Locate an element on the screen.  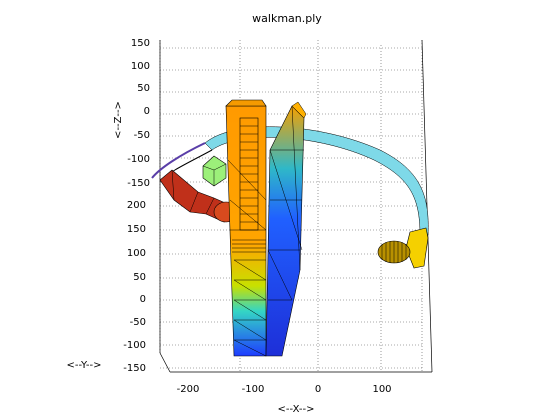
z-tick: -50 is located at coordinates (142, 135).